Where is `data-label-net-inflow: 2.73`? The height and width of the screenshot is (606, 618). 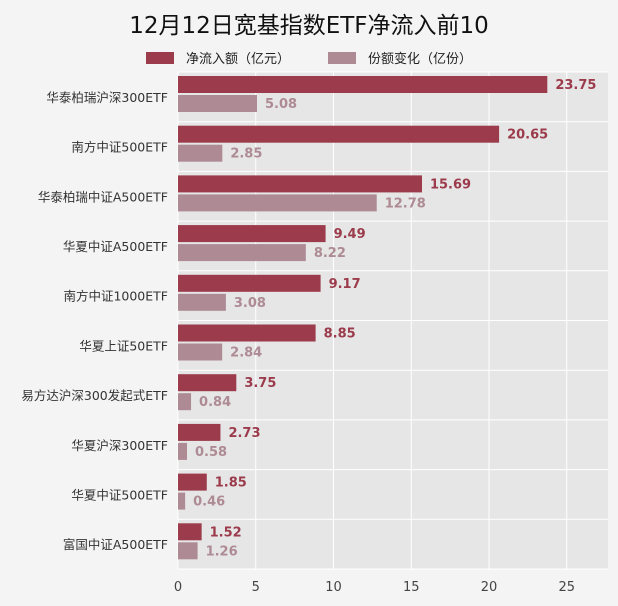 data-label-net-inflow: 2.73 is located at coordinates (244, 433).